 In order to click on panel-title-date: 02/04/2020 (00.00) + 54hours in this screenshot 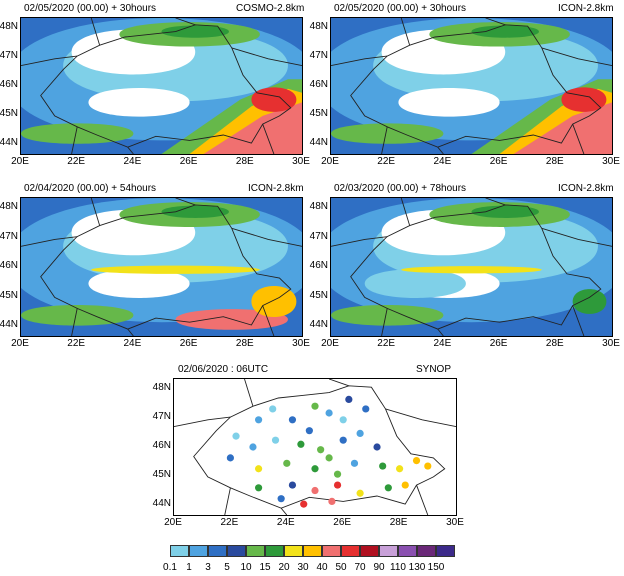, I will do `click(90, 188)`.